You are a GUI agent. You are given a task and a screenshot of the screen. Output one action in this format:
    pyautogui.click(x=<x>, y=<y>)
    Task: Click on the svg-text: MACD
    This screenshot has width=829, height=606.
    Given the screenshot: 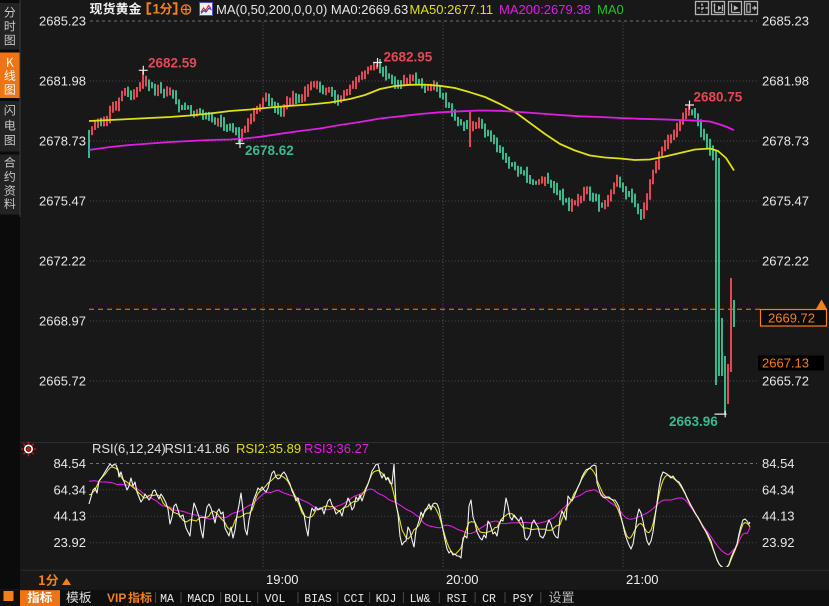 What is the action you would take?
    pyautogui.click(x=201, y=599)
    